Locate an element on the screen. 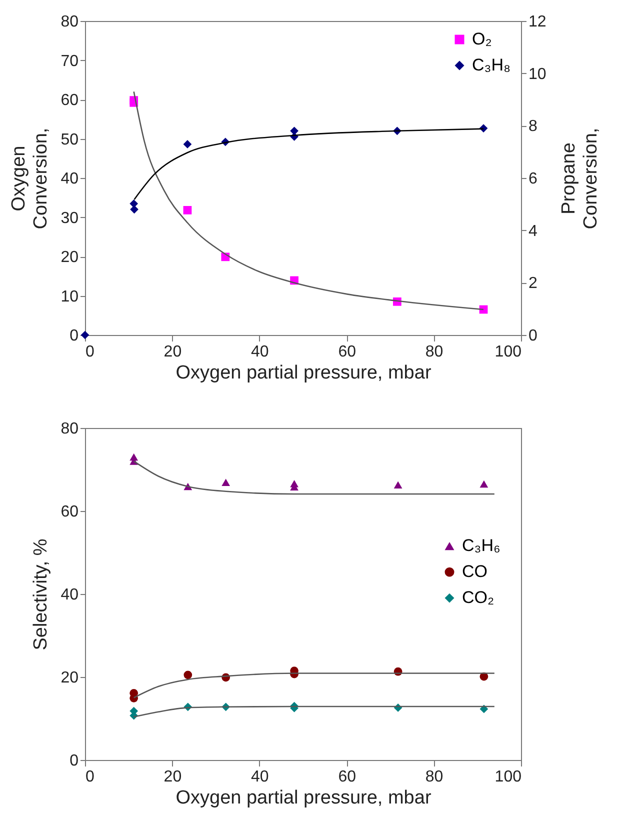  y2-axis-title: Propane Conversion, is located at coordinates (580, 179).